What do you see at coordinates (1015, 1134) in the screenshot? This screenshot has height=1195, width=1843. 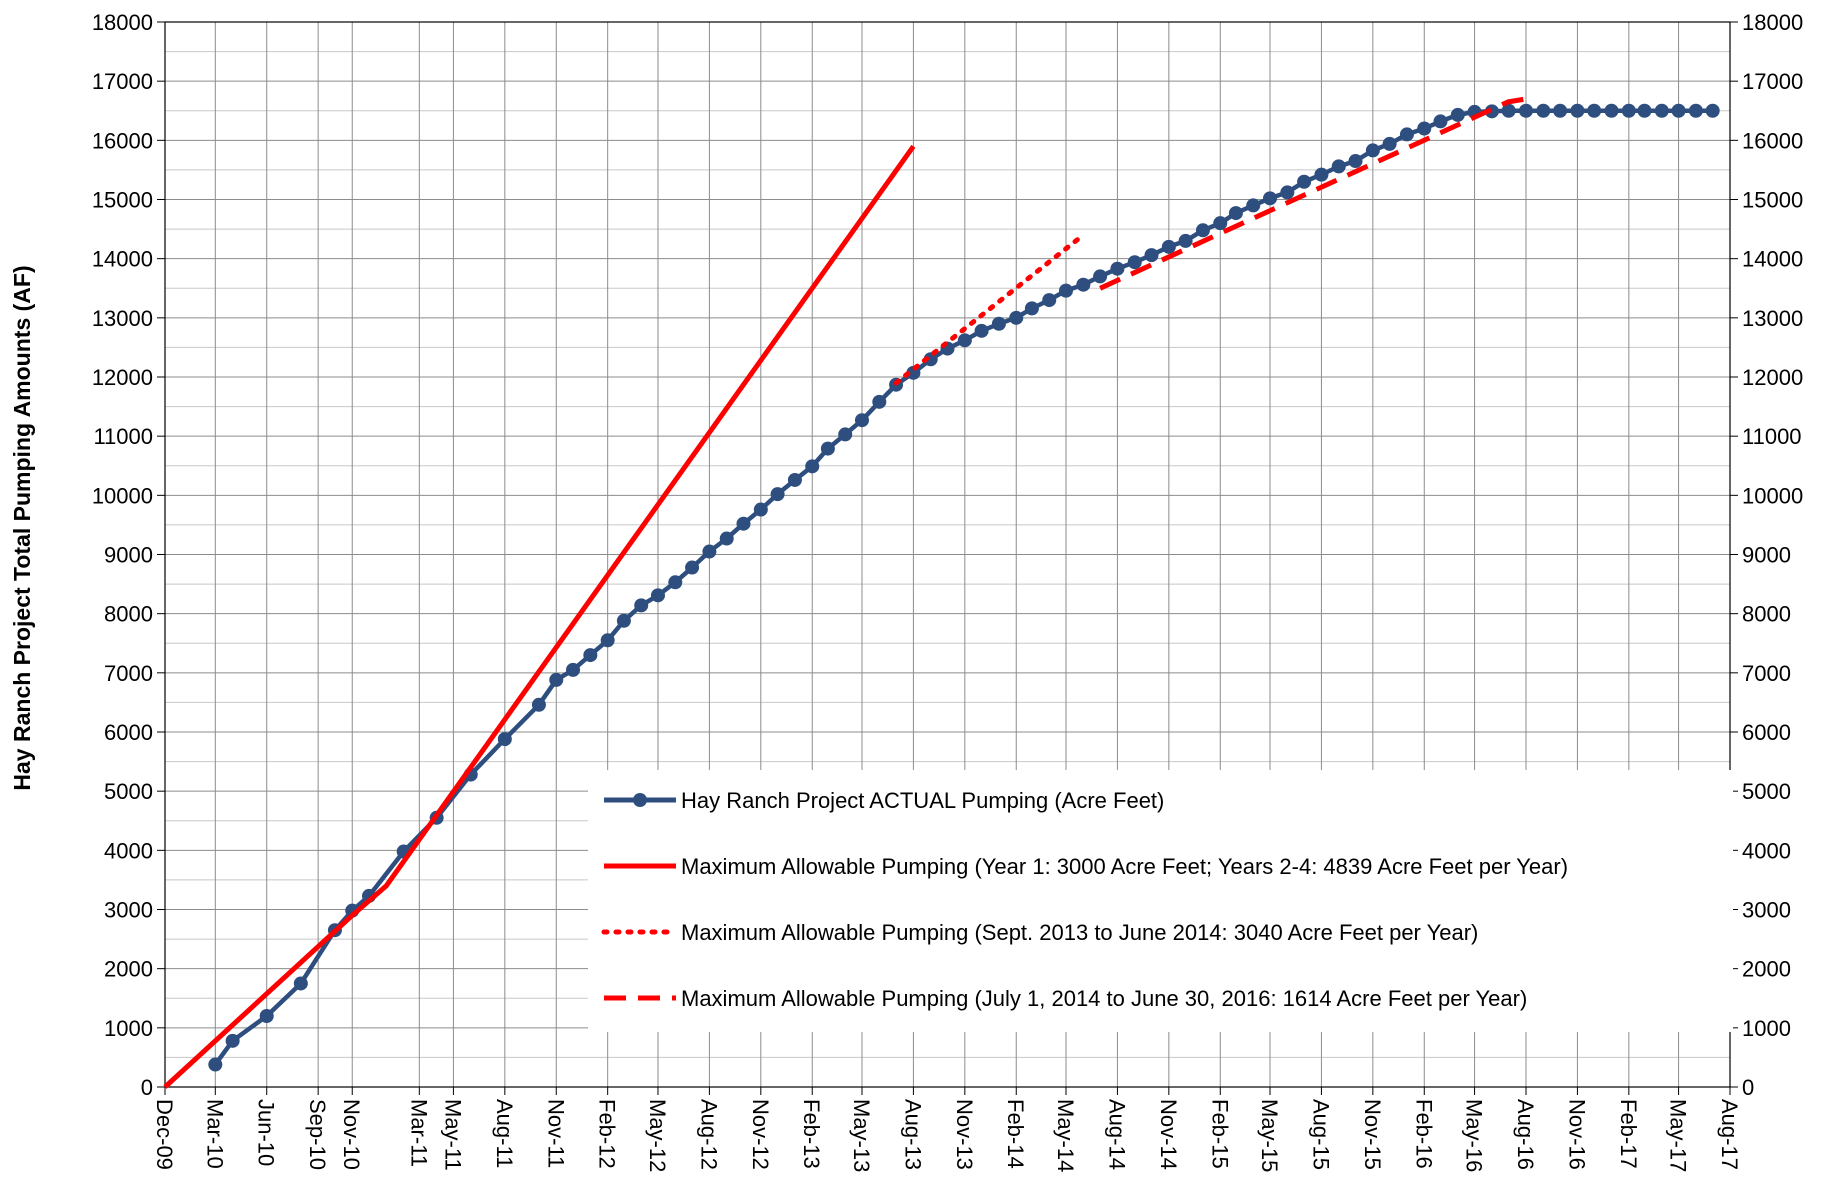 I see `x-tick-label: Feb-14` at bounding box center [1015, 1134].